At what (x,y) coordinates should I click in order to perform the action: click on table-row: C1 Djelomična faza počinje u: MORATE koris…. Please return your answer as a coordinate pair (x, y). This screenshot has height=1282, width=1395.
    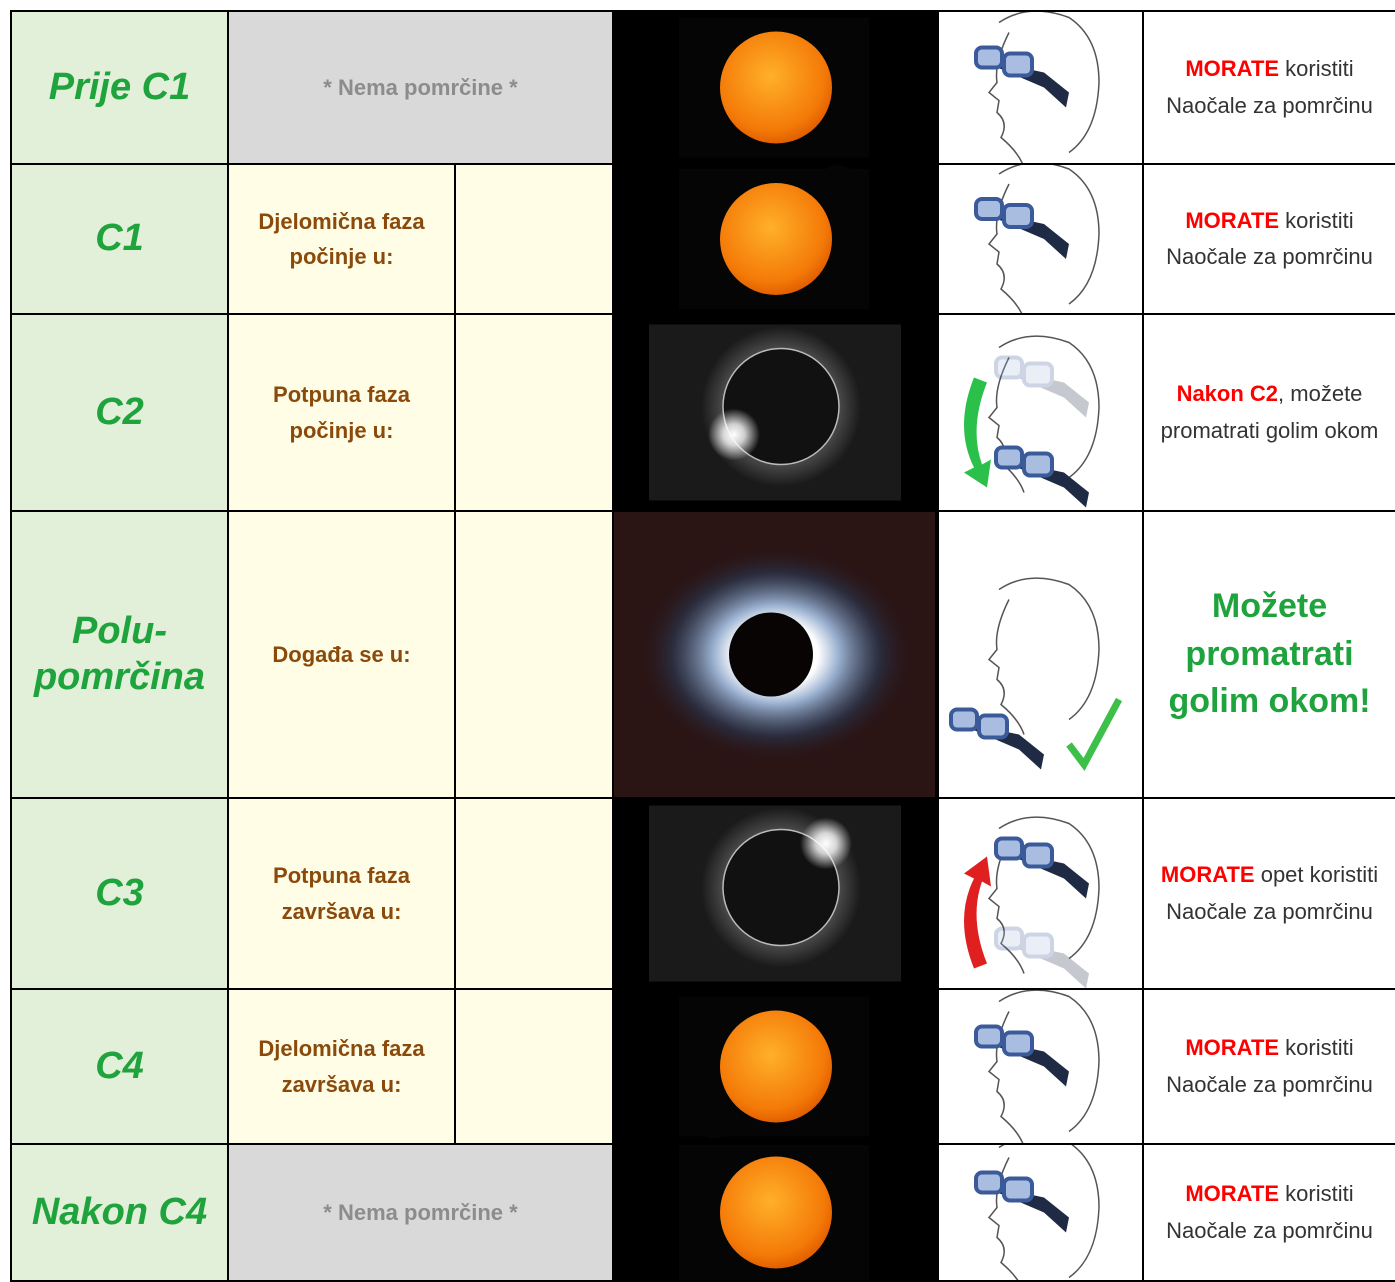
    Looking at the image, I should click on (702, 239).